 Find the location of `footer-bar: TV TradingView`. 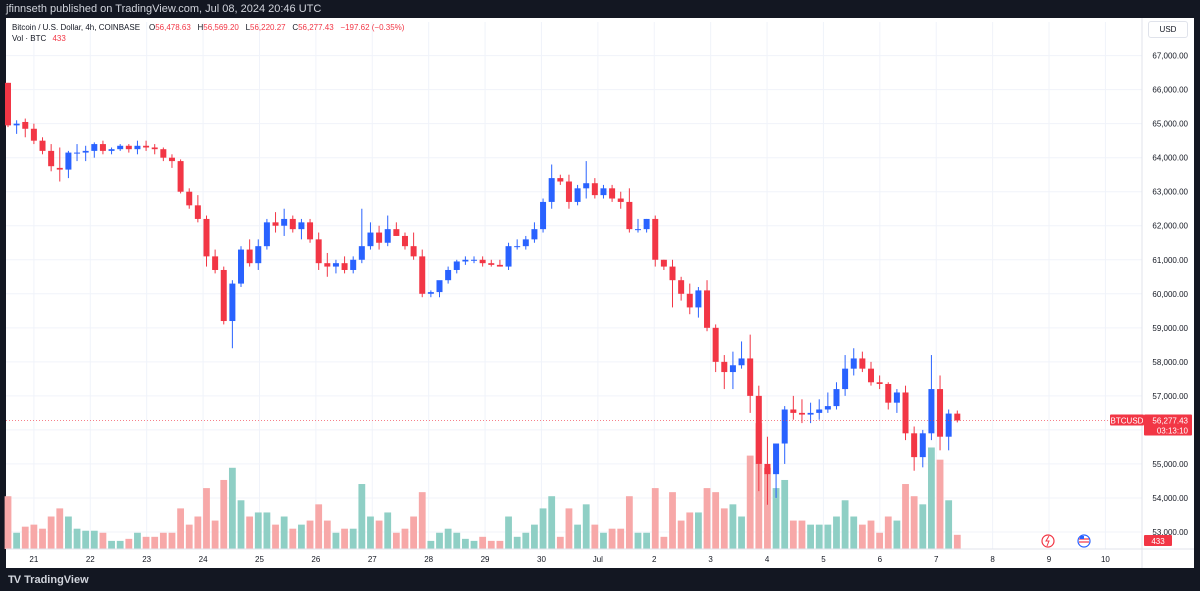

footer-bar: TV TradingView is located at coordinates (600, 579).